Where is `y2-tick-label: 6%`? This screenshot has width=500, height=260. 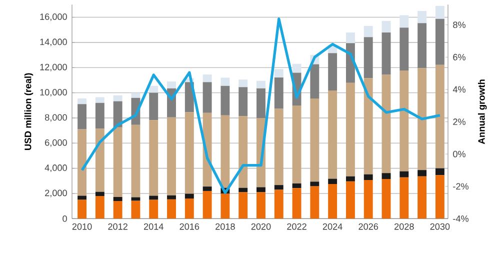 y2-tick-label: 6% is located at coordinates (459, 57).